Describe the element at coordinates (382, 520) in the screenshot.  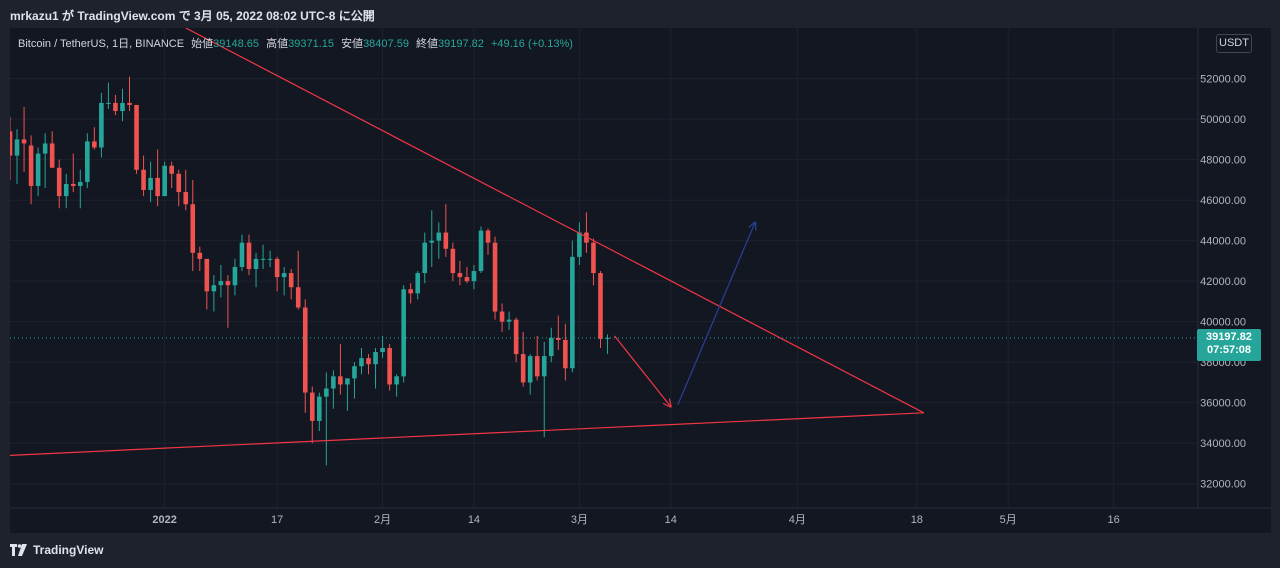
I see `time-tick-label: 2月` at that location.